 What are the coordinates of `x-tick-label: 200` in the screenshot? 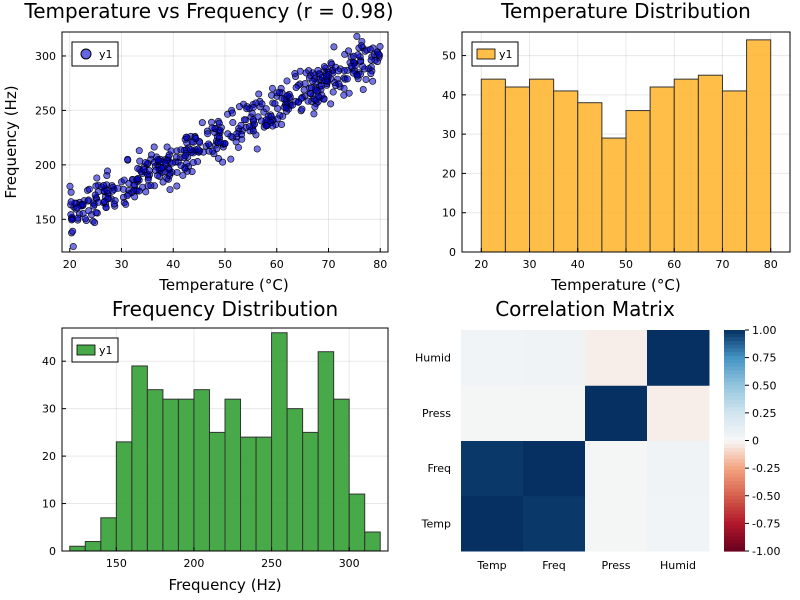 It's located at (193, 563).